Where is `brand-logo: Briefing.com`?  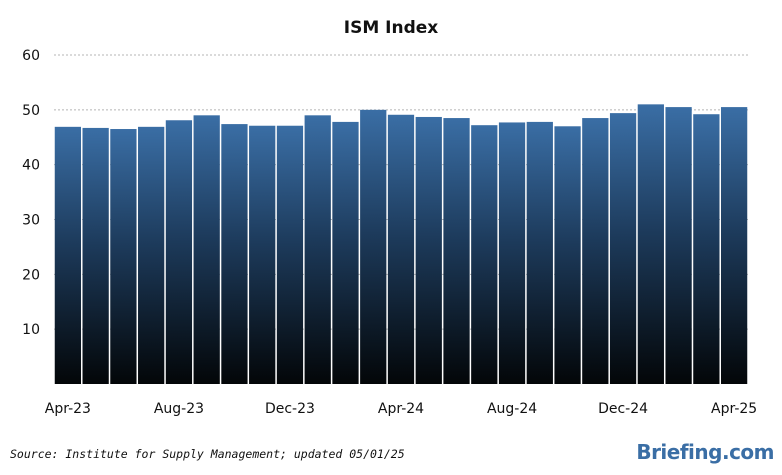
brand-logo: Briefing.com is located at coordinates (705, 452).